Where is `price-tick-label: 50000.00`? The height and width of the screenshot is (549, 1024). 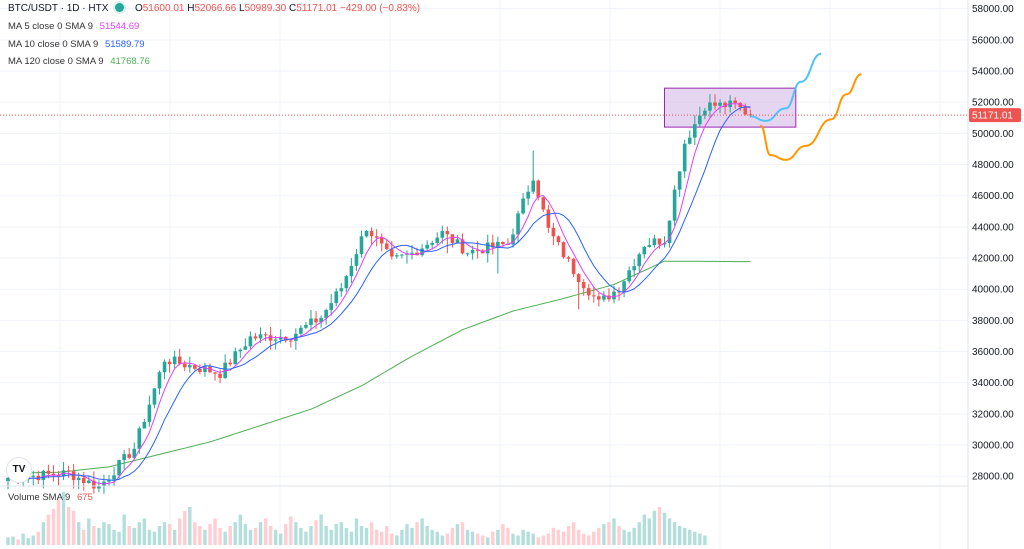
price-tick-label: 50000.00 is located at coordinates (993, 134).